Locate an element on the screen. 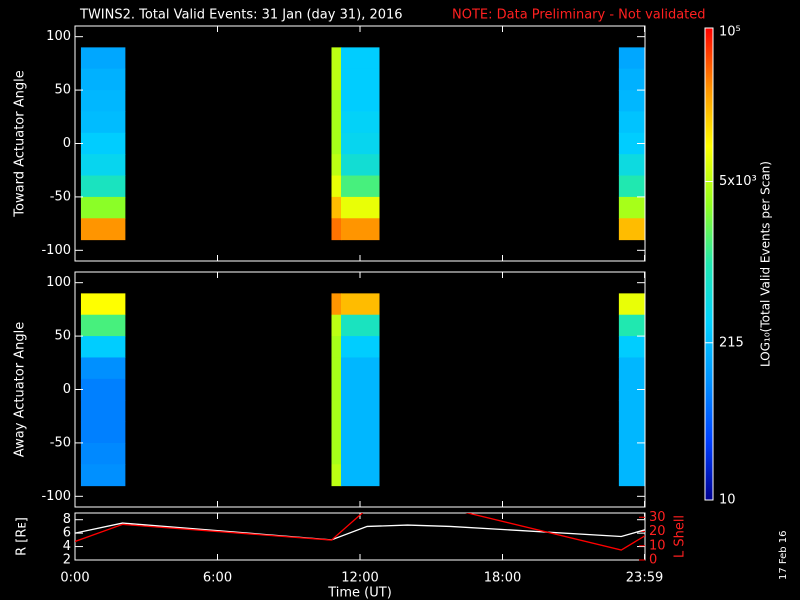 The width and height of the screenshot is (800, 600). y2-tick-label: 20 is located at coordinates (657, 531).